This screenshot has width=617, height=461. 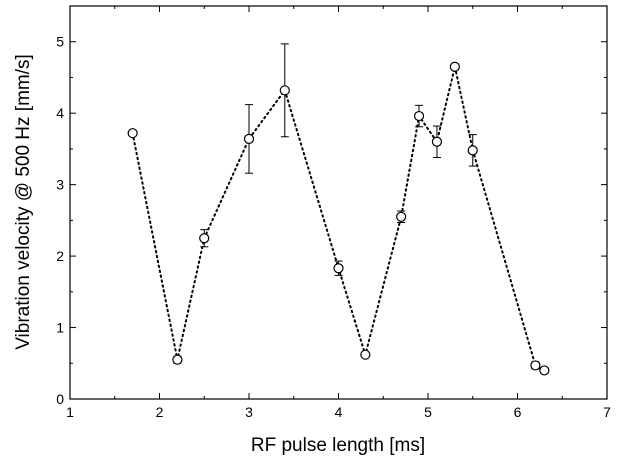 What do you see at coordinates (60, 42) in the screenshot?
I see `y-tick-label: 5` at bounding box center [60, 42].